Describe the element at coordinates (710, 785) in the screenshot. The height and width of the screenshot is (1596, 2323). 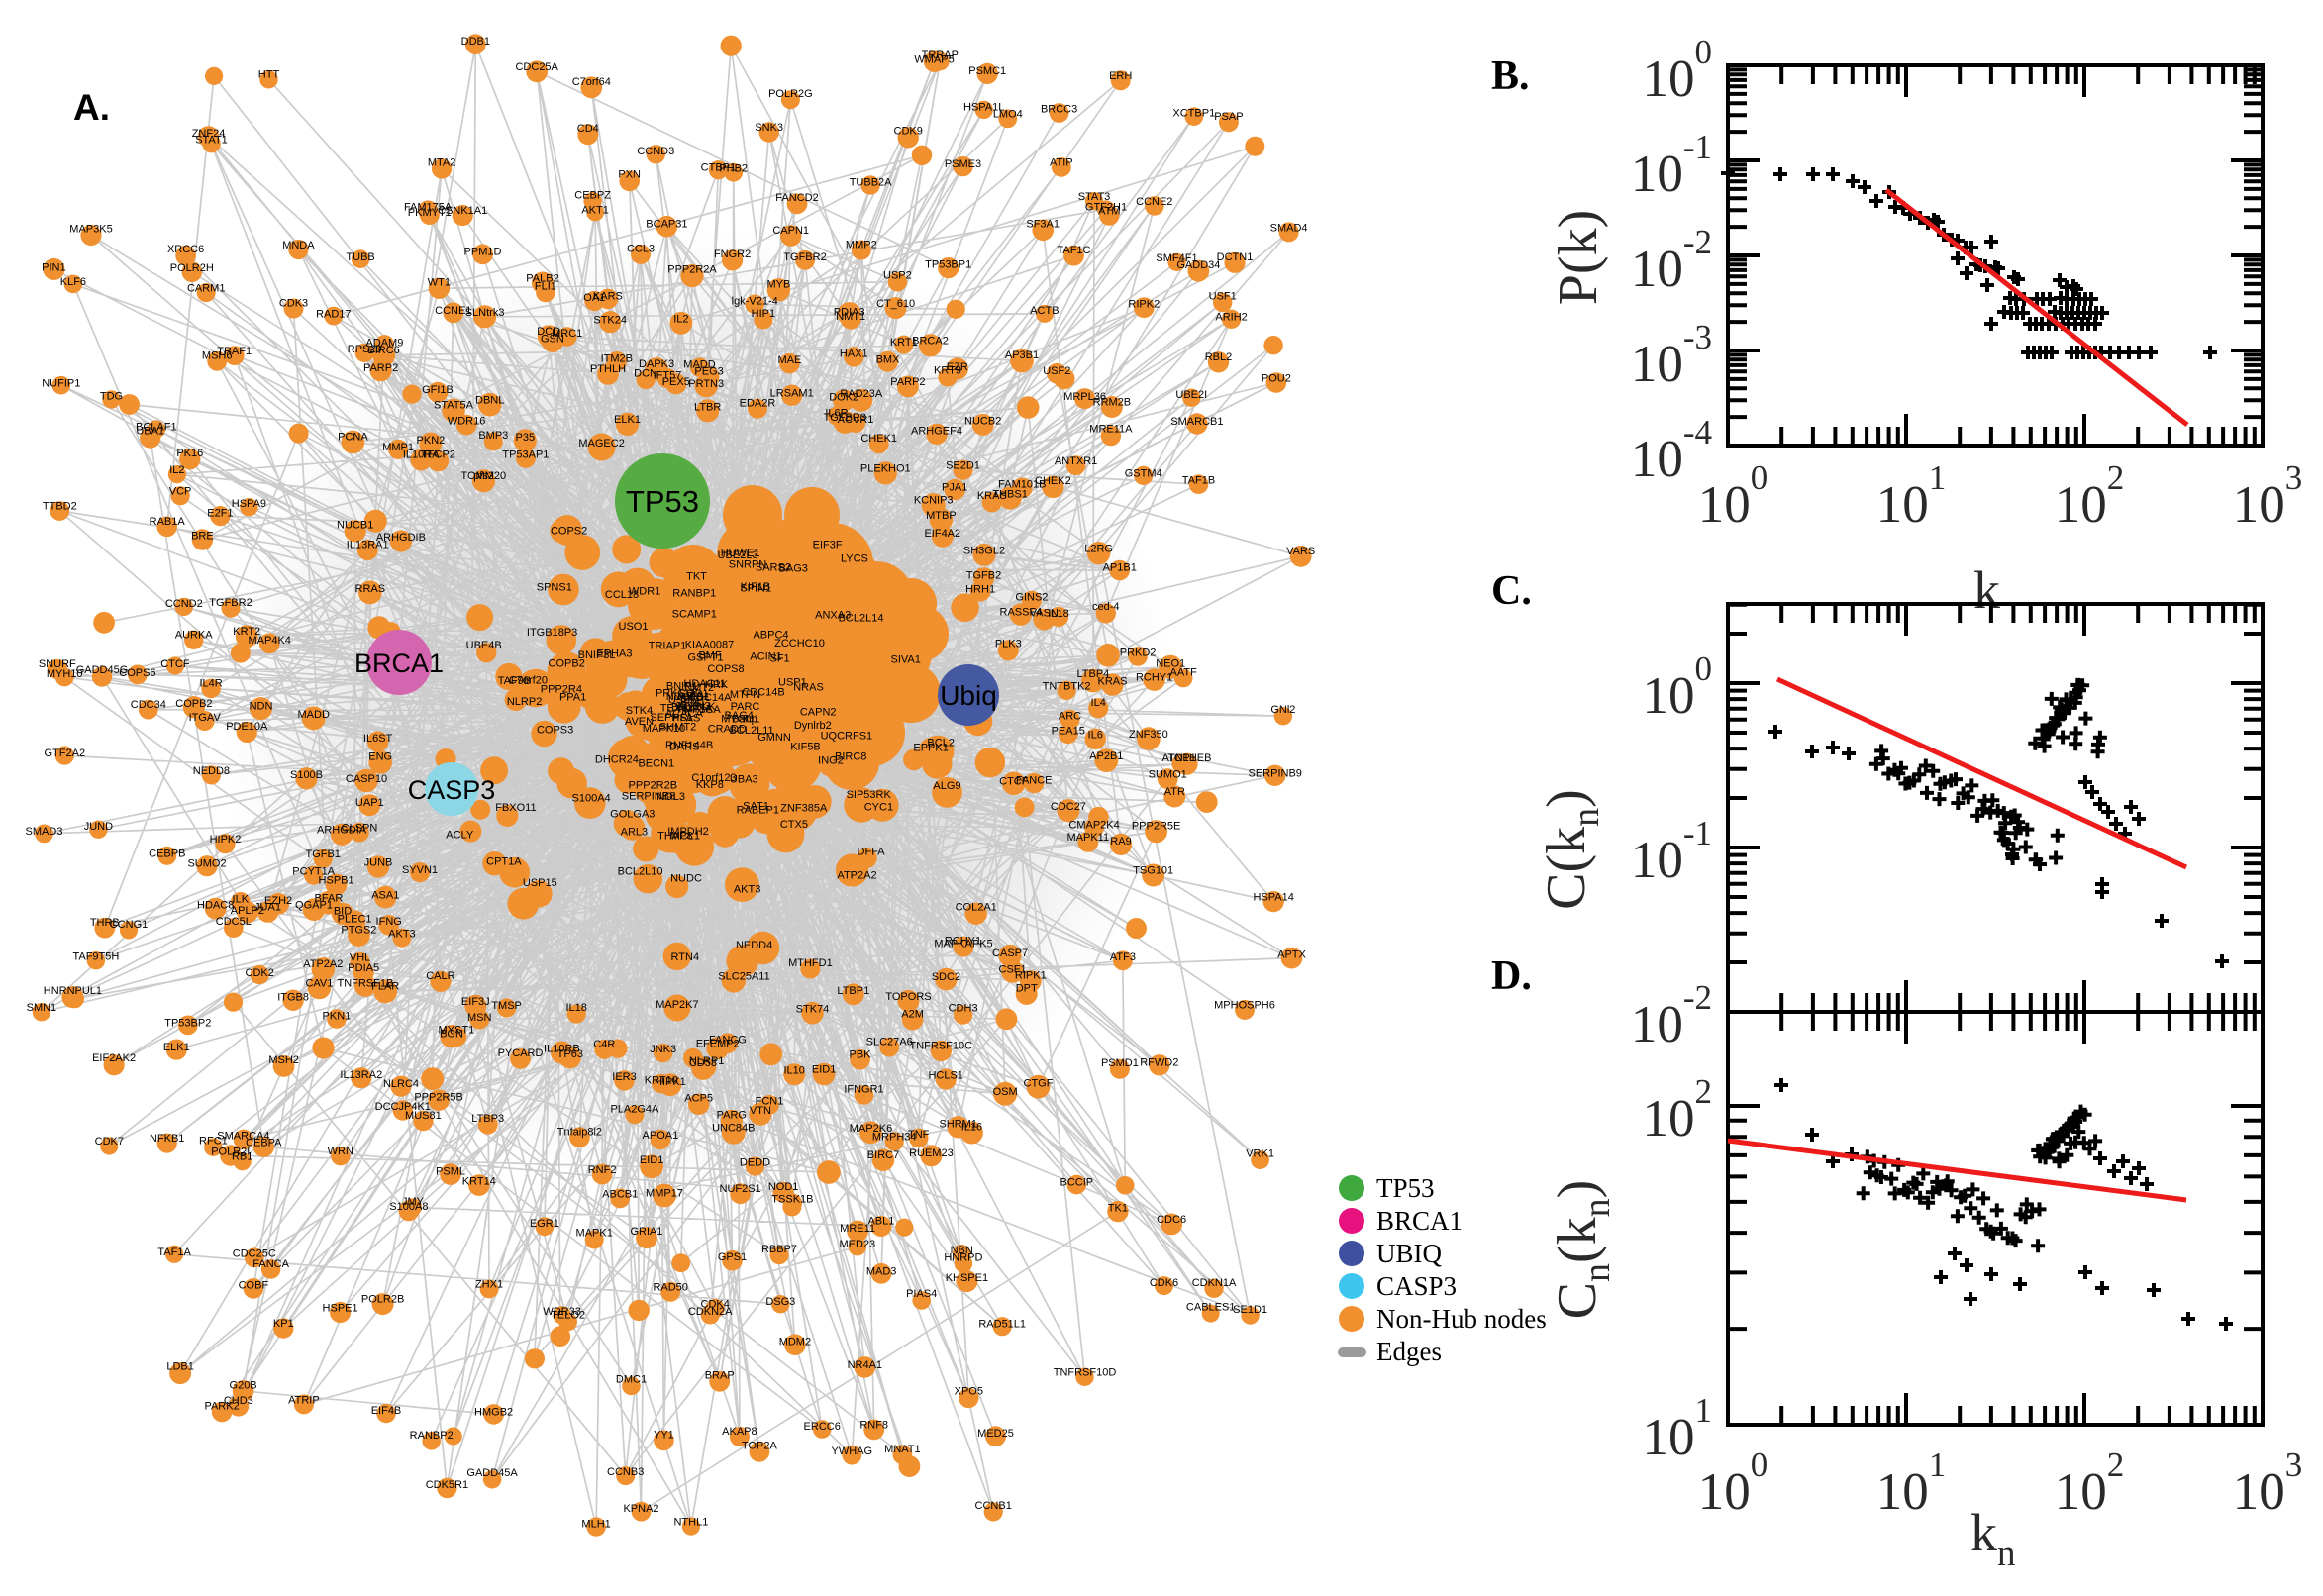
I see `svg-text: KKP8` at that location.